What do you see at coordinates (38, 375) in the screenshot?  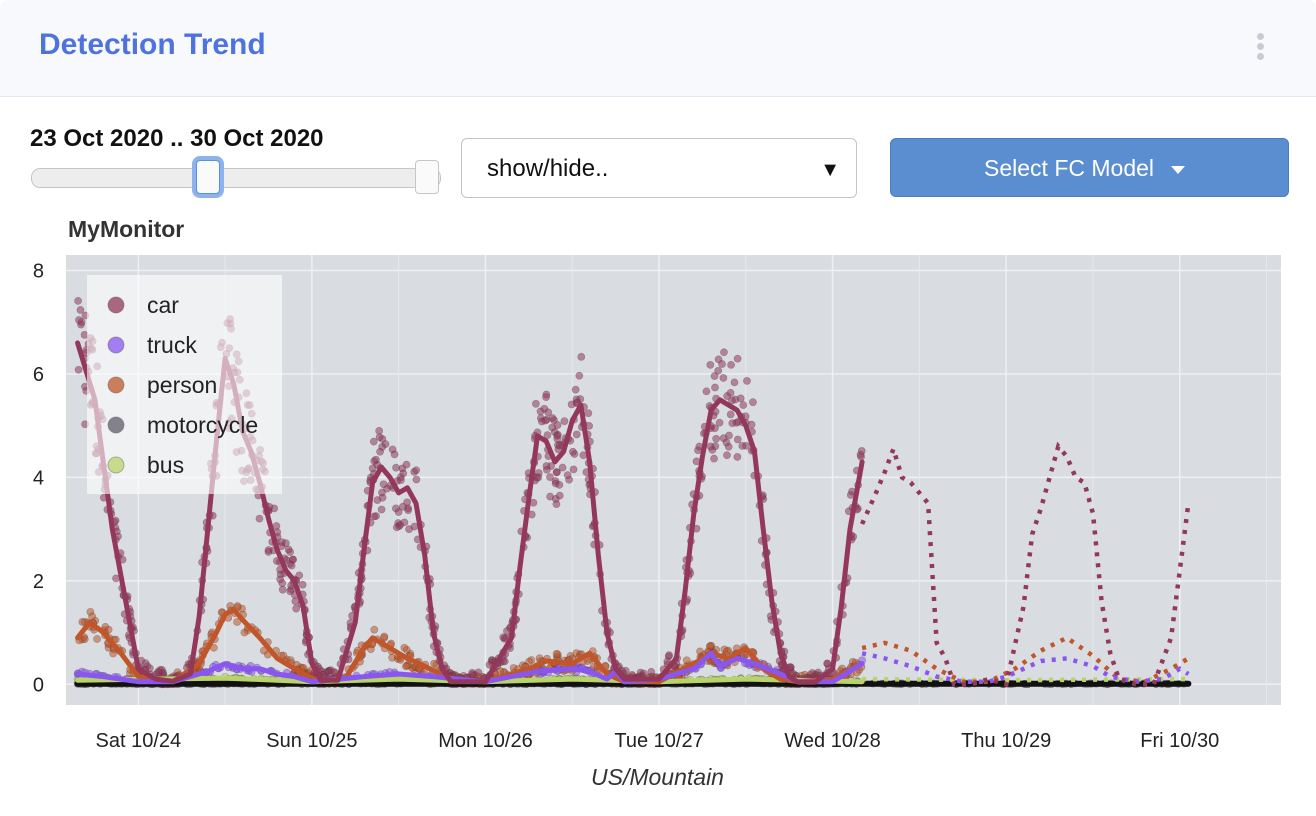 I see `y-tick-label: 6` at bounding box center [38, 375].